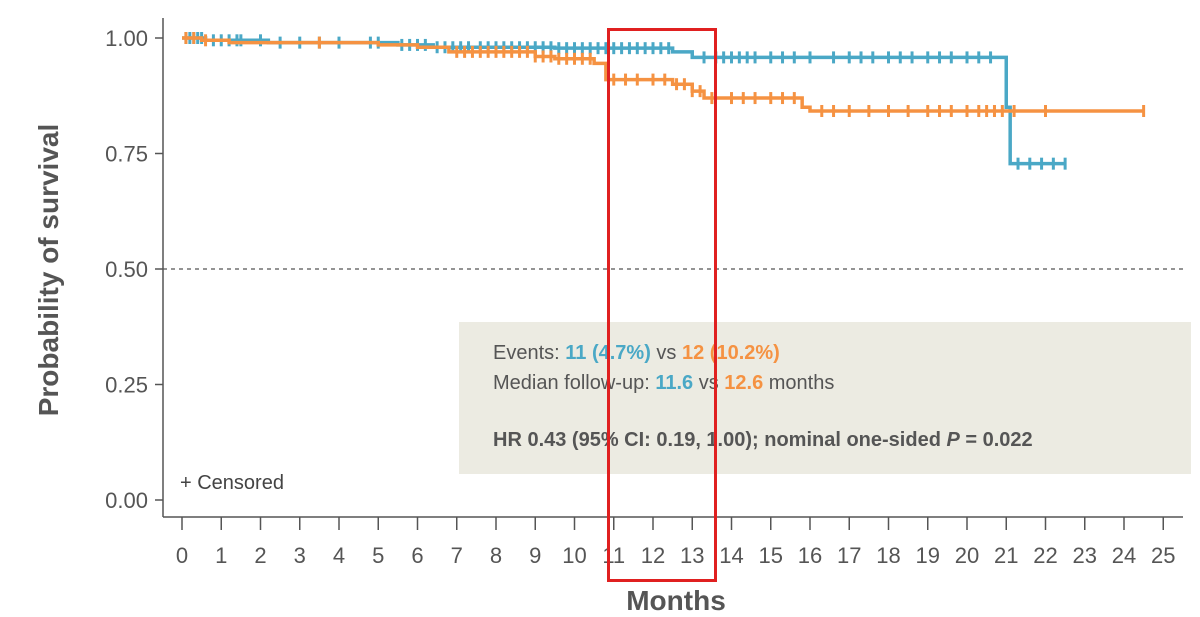  I want to click on x-tick-label: 2, so click(260, 555).